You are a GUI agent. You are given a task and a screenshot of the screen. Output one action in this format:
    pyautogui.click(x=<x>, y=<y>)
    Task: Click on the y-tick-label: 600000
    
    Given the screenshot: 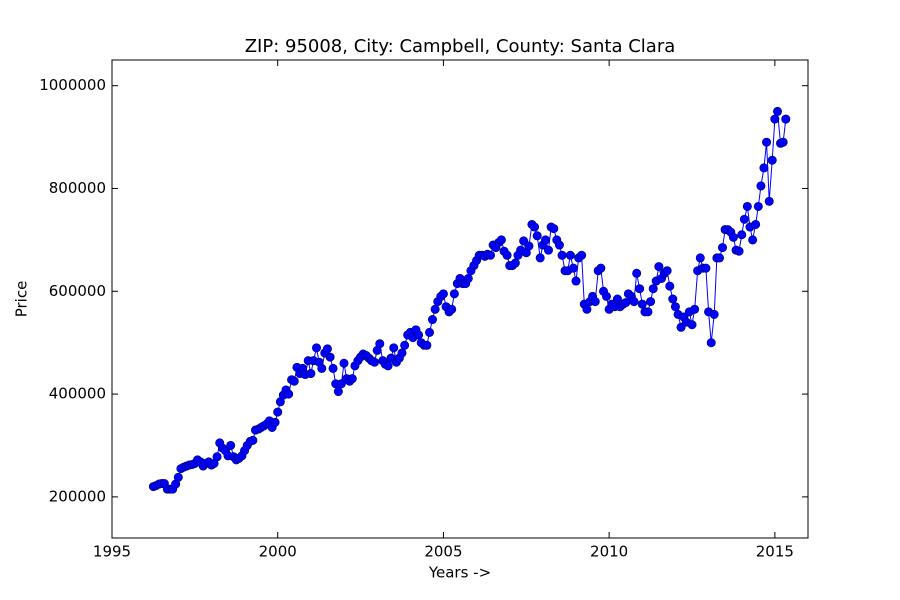 What is the action you would take?
    pyautogui.click(x=77, y=291)
    